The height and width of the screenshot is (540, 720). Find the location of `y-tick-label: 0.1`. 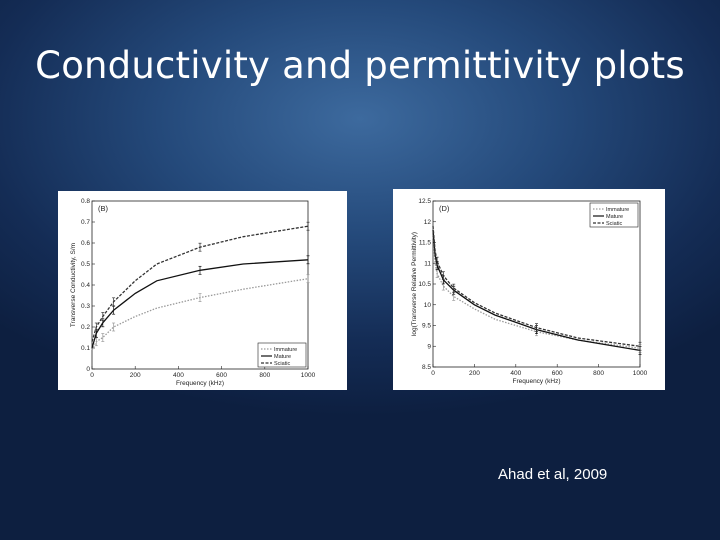

y-tick-label: 0.1 is located at coordinates (85, 348).